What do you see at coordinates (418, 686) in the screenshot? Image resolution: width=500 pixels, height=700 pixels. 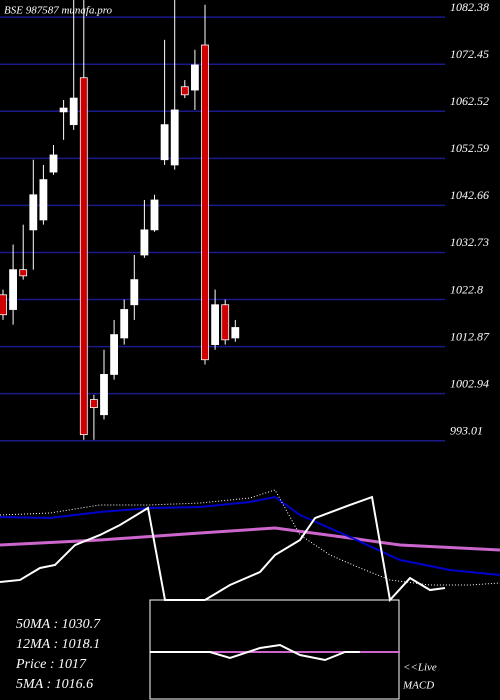 I see `macd-label: MACD` at bounding box center [418, 686].